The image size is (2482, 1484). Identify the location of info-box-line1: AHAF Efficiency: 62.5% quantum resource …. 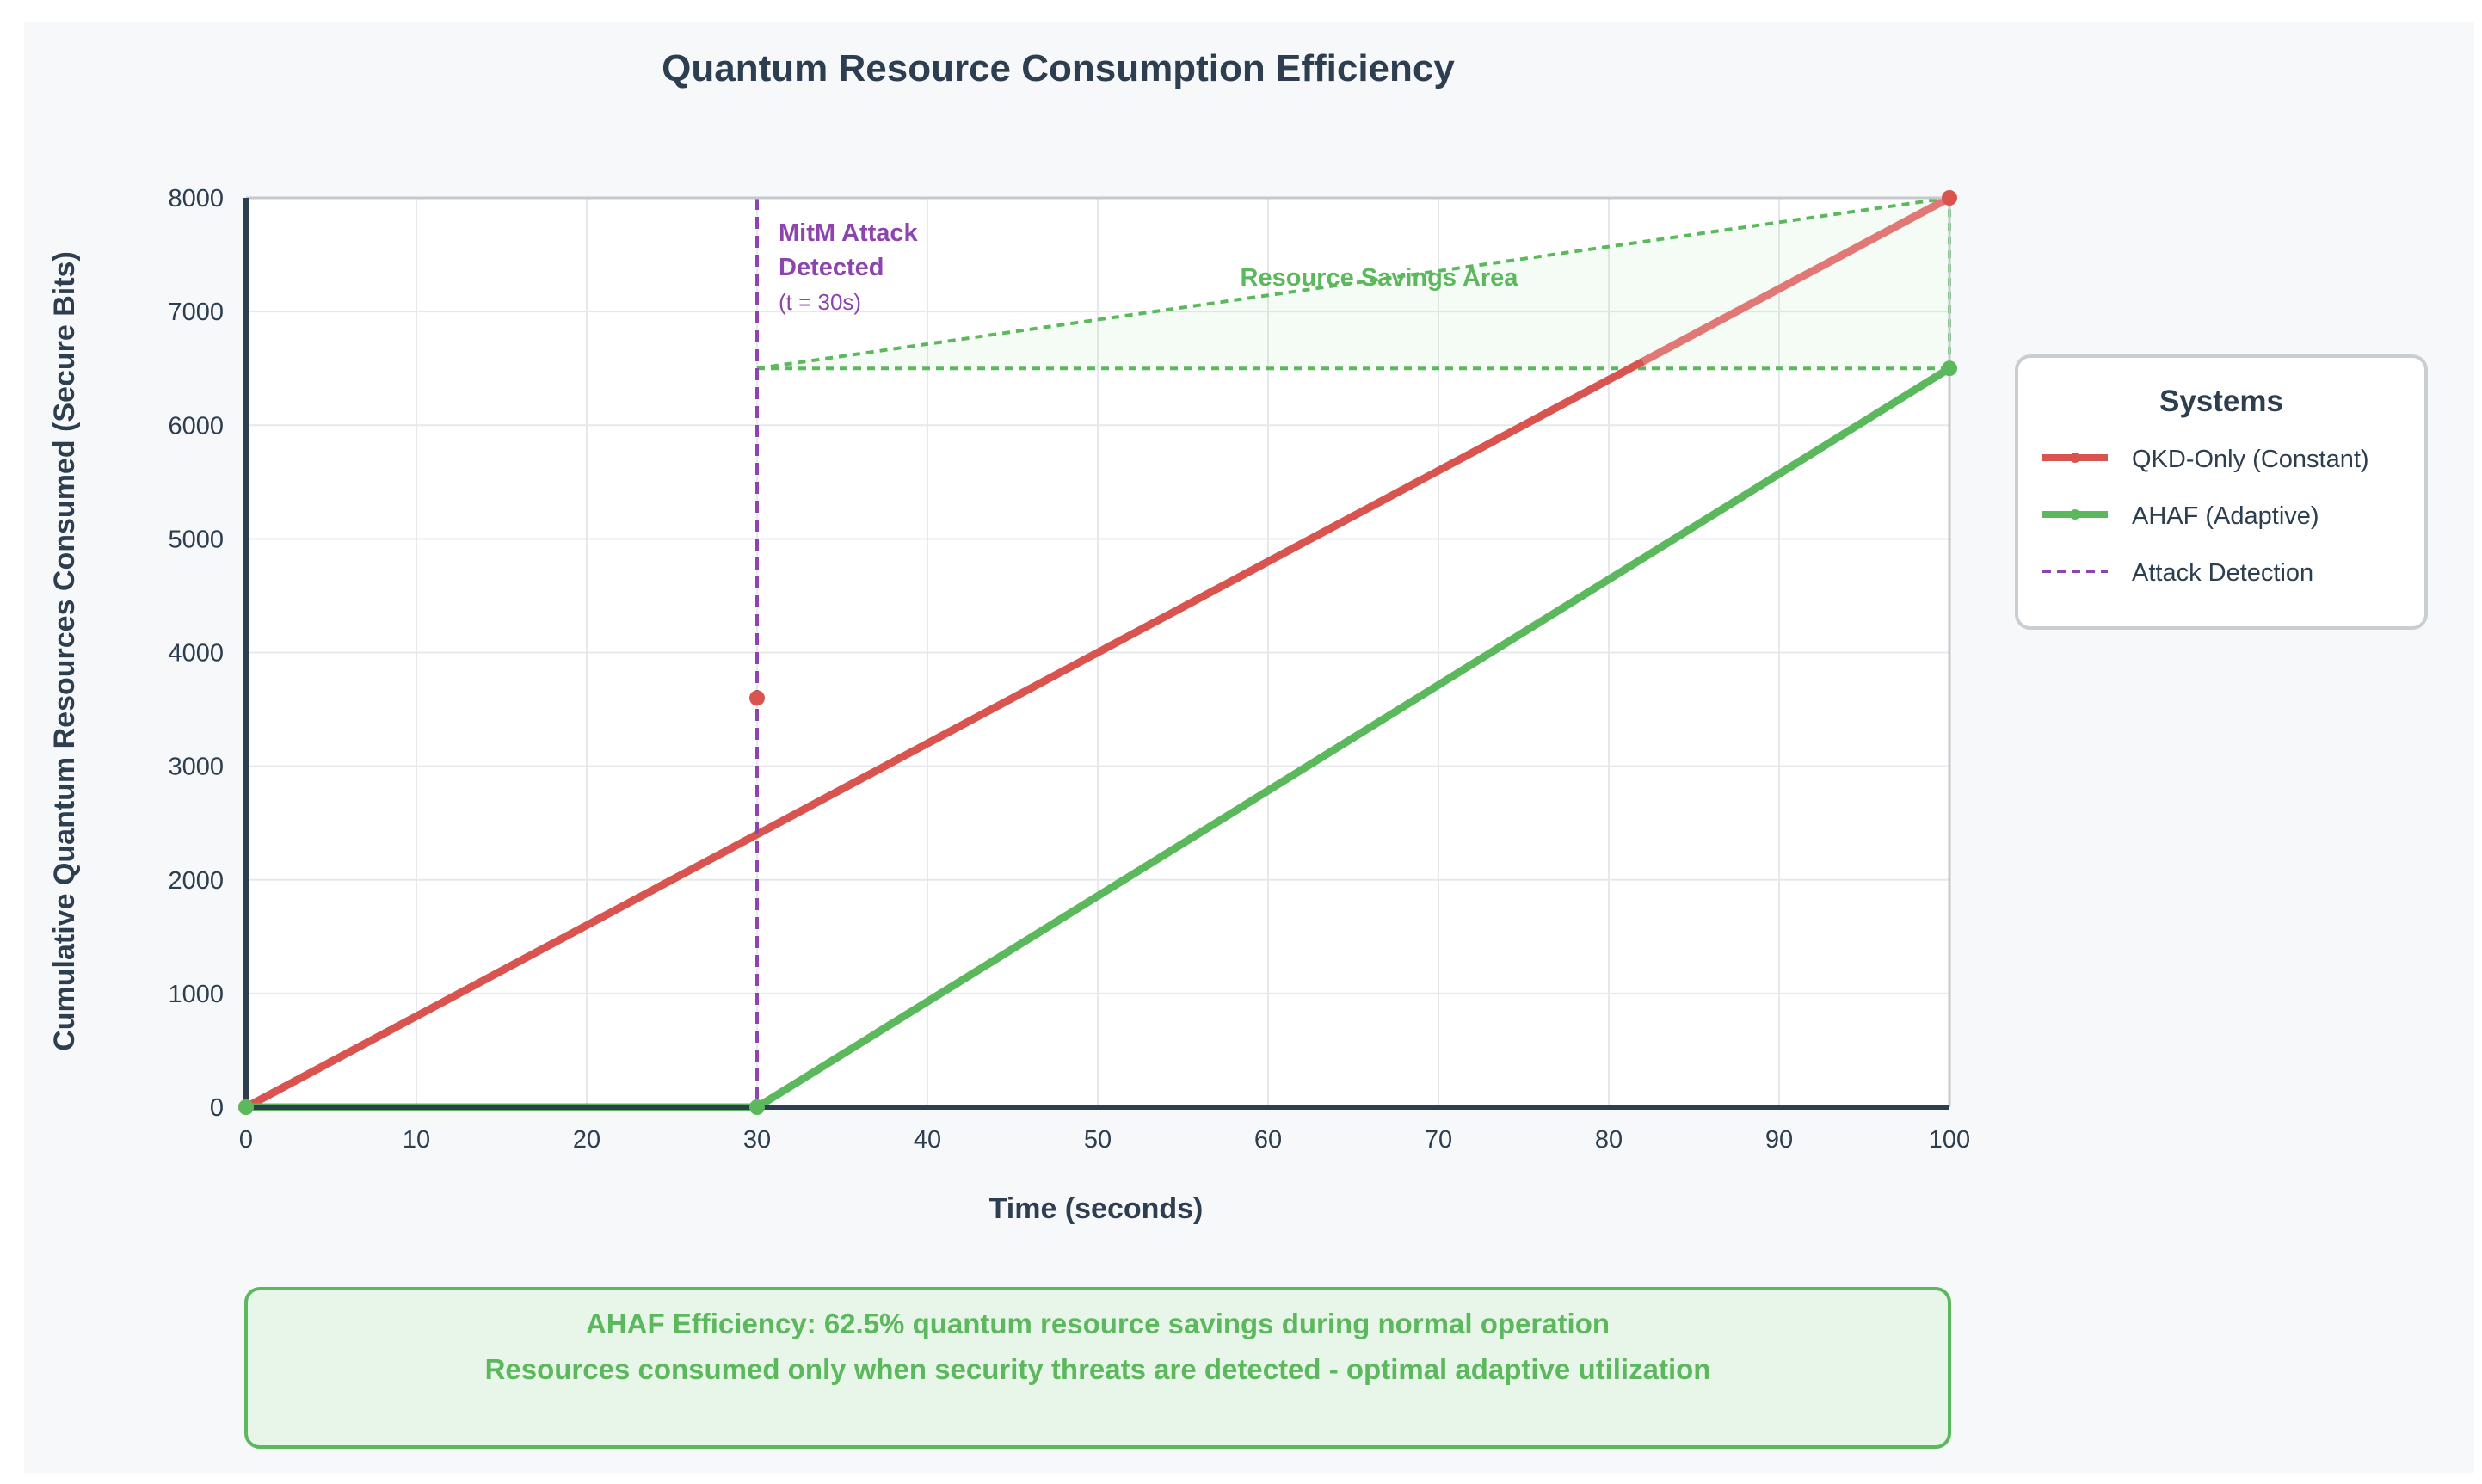
(1098, 1323).